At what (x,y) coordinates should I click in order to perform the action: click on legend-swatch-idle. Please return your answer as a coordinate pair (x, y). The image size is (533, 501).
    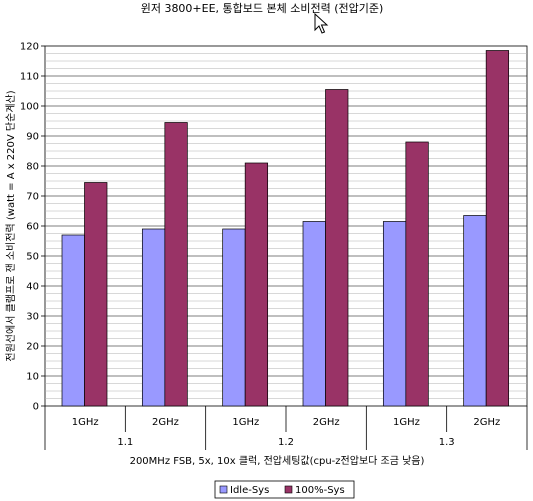
    Looking at the image, I should click on (223, 489).